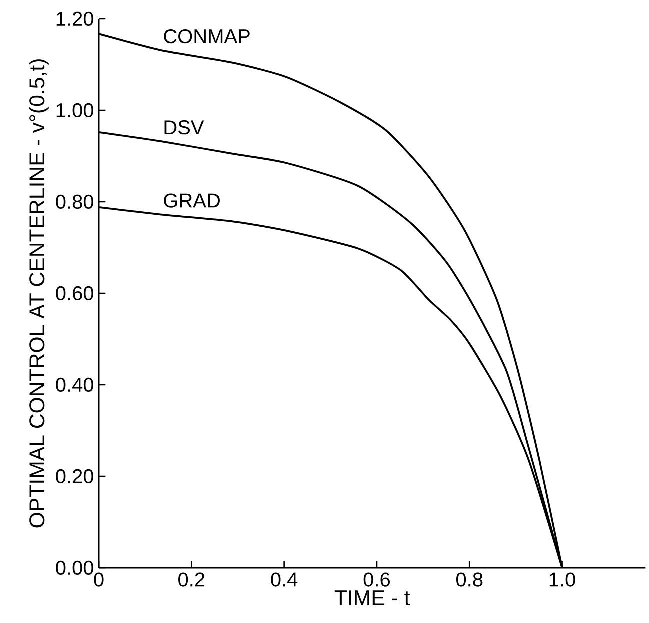 The image size is (649, 623). What do you see at coordinates (75, 476) in the screenshot?
I see `y-tick-label: 0.20` at bounding box center [75, 476].